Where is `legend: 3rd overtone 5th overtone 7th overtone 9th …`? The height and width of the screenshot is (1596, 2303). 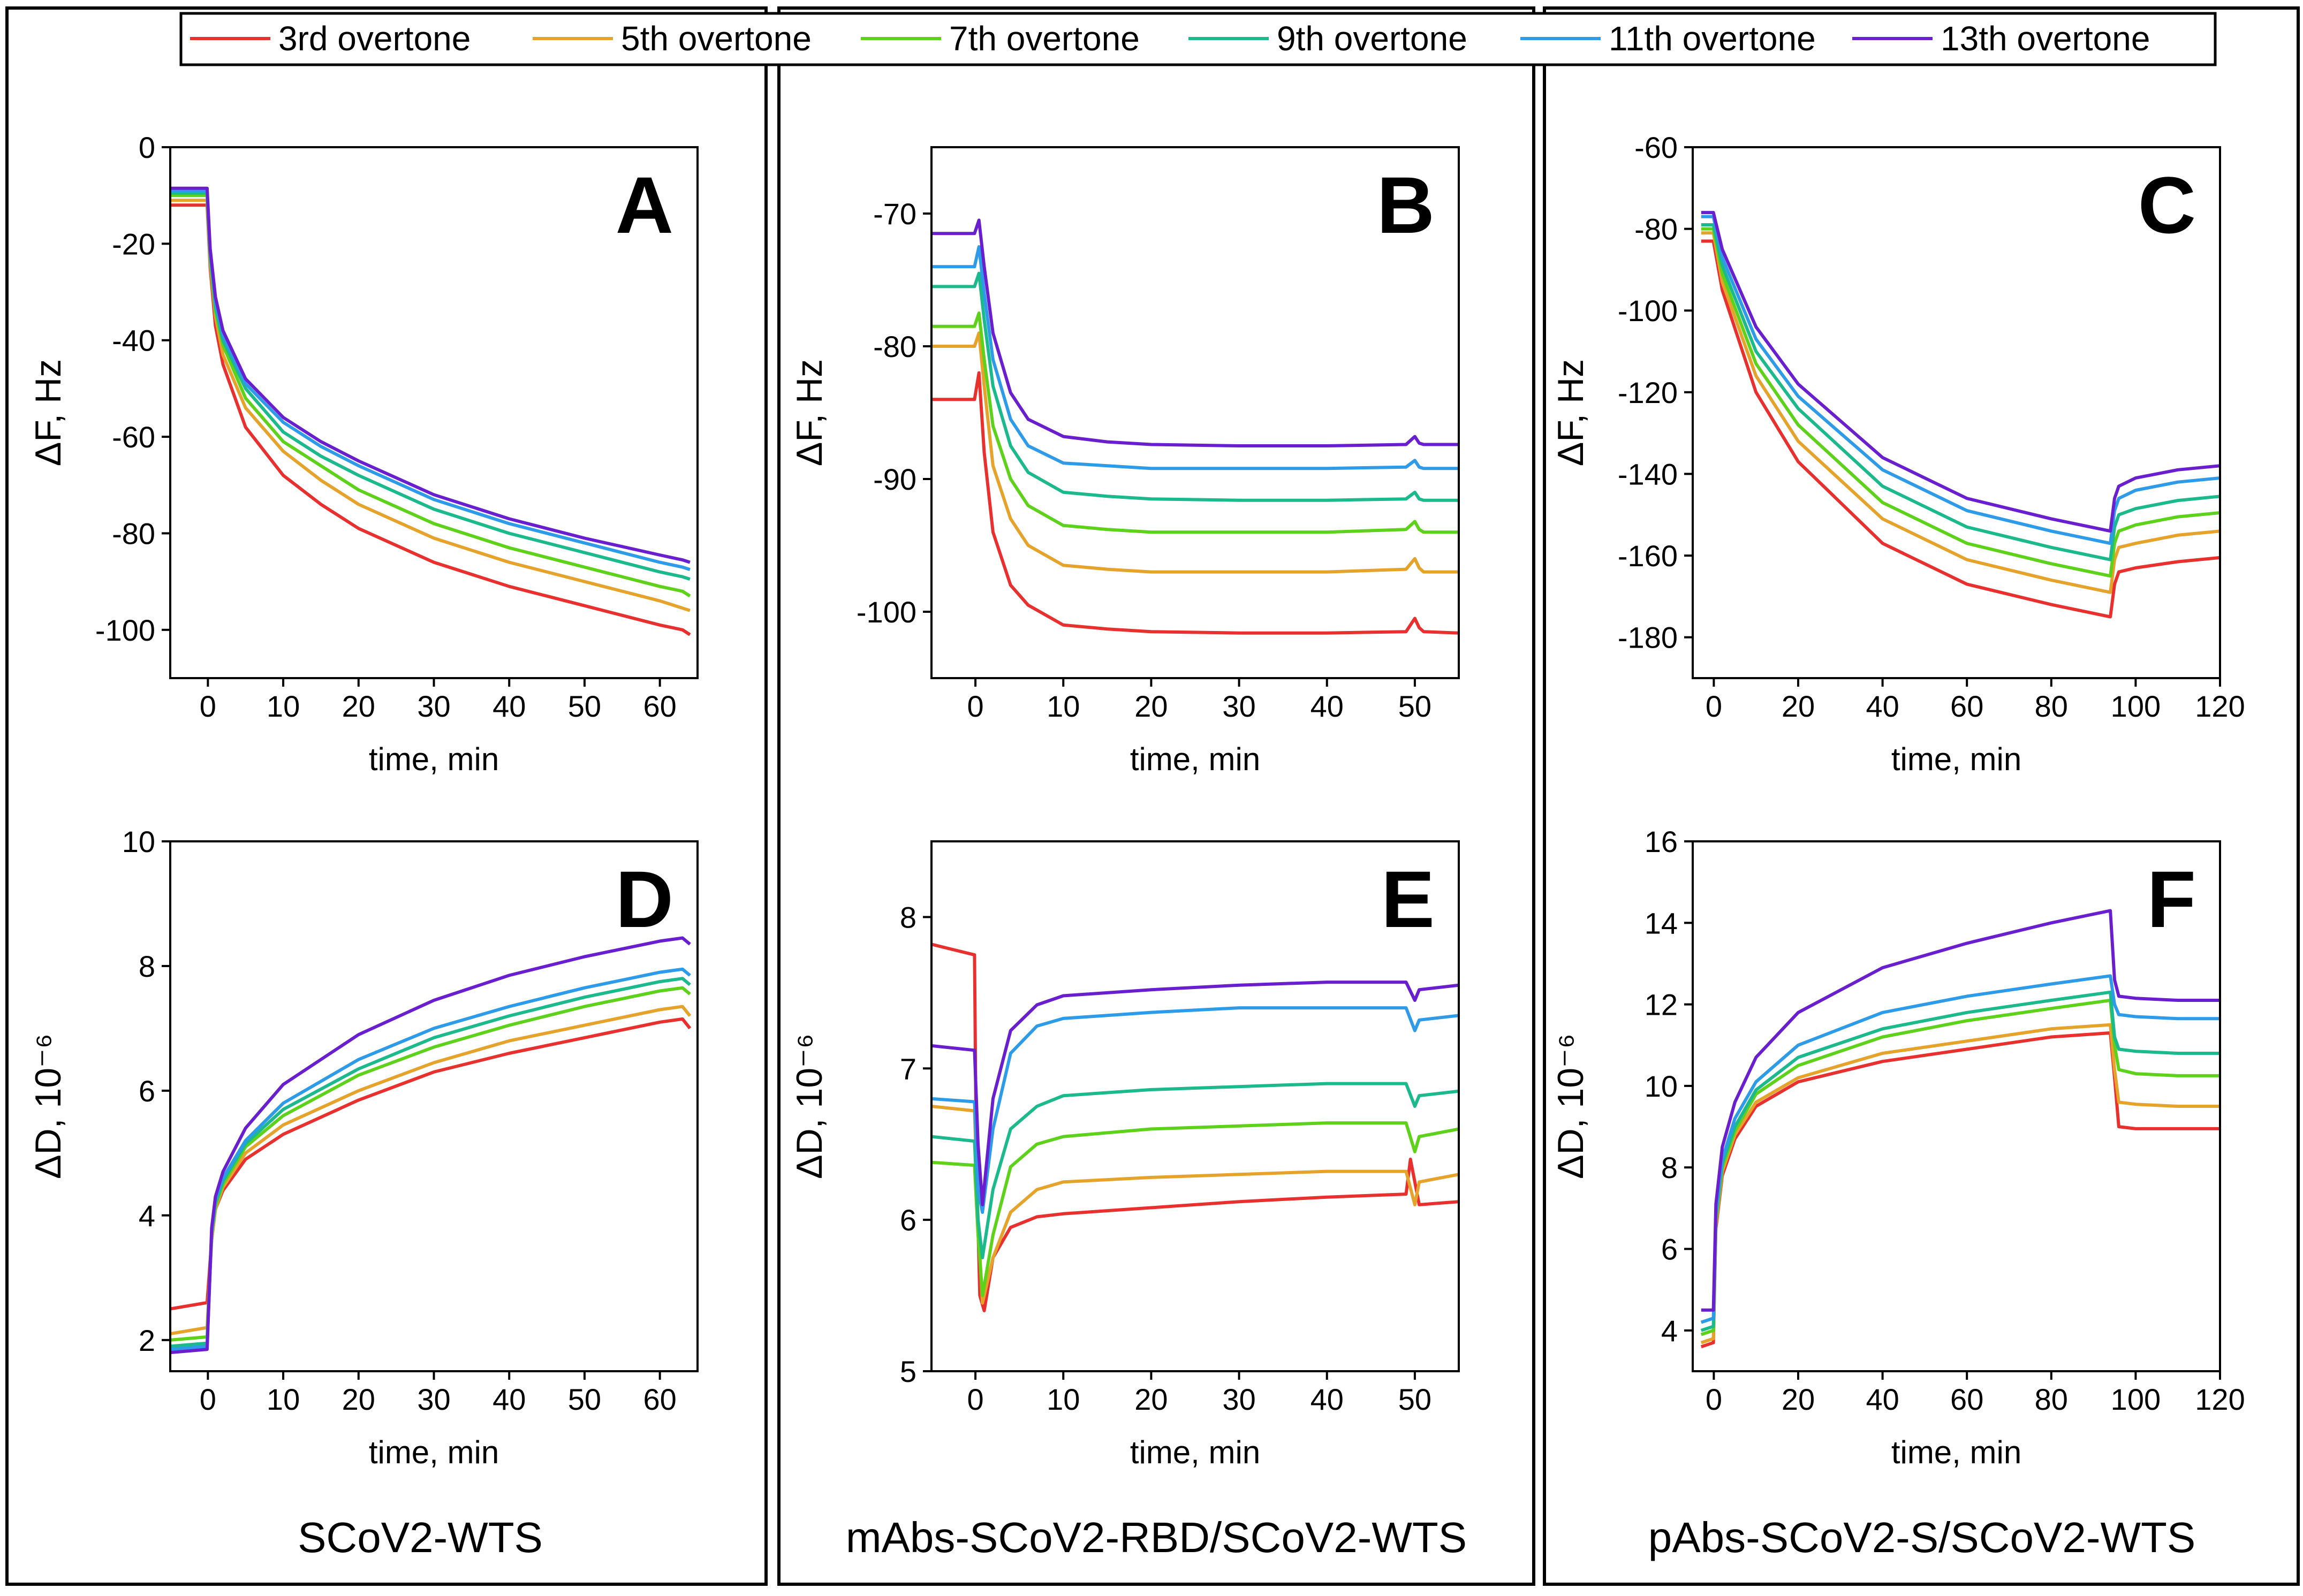 legend: 3rd overtone 5th overtone 7th overtone 9th … is located at coordinates (1198, 39).